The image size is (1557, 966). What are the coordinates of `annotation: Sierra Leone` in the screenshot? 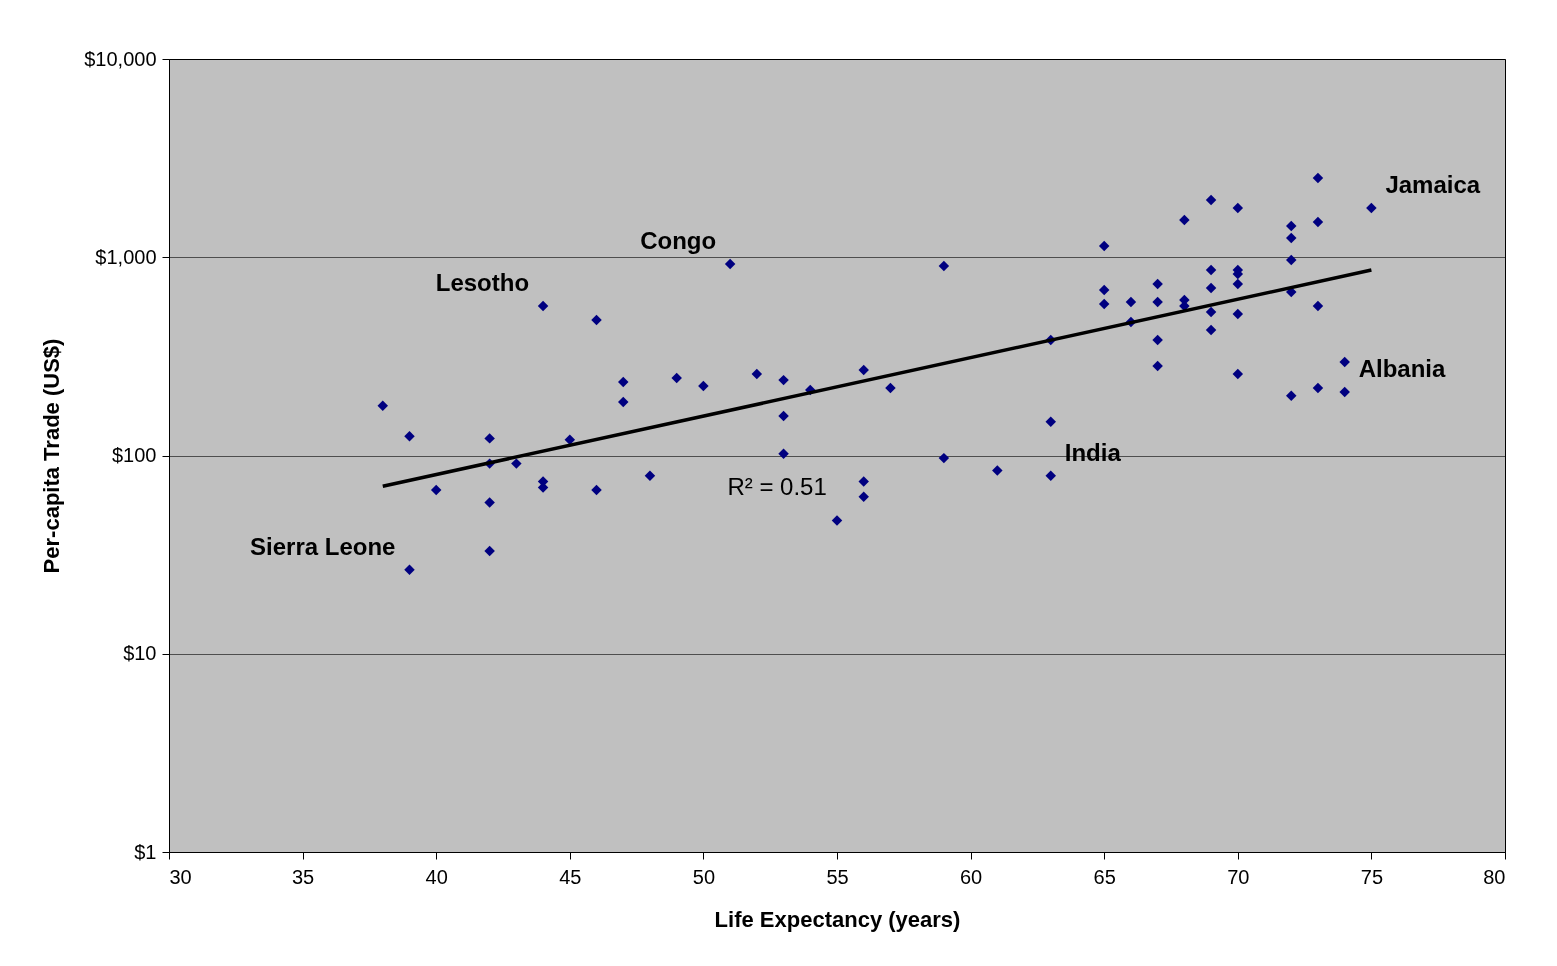 It's located at (323, 546).